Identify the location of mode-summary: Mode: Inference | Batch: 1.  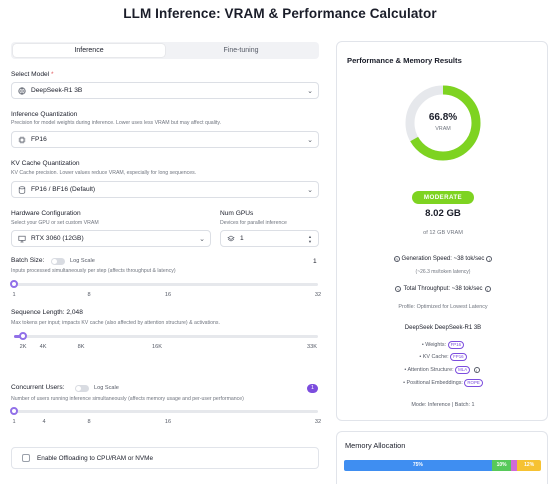
(443, 405).